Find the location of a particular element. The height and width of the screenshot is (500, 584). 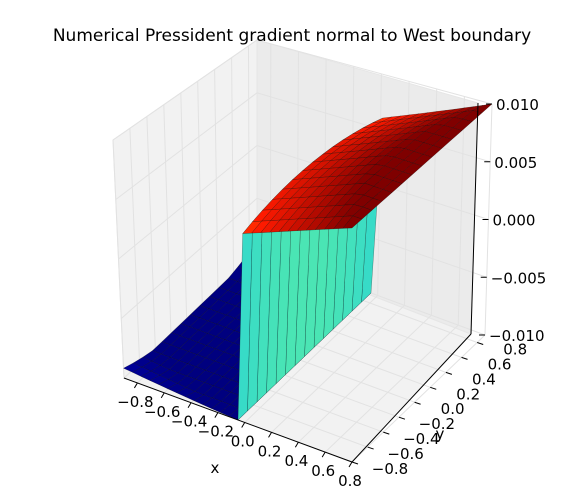

x-tick-label: 0.4 is located at coordinates (296, 461).